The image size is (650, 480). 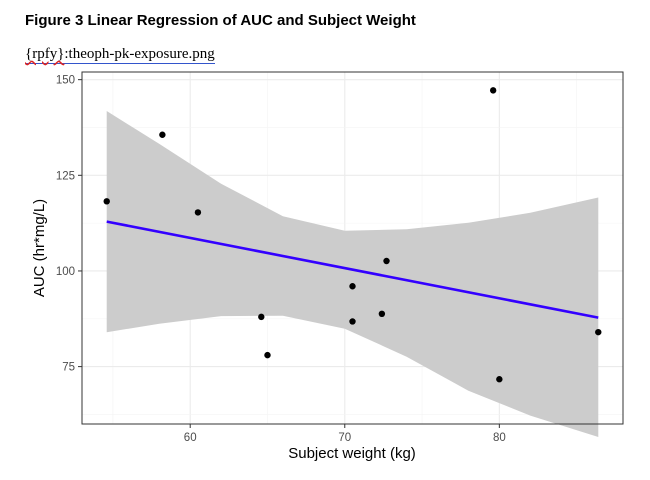 I want to click on y-tick-label: 150, so click(x=65, y=81).